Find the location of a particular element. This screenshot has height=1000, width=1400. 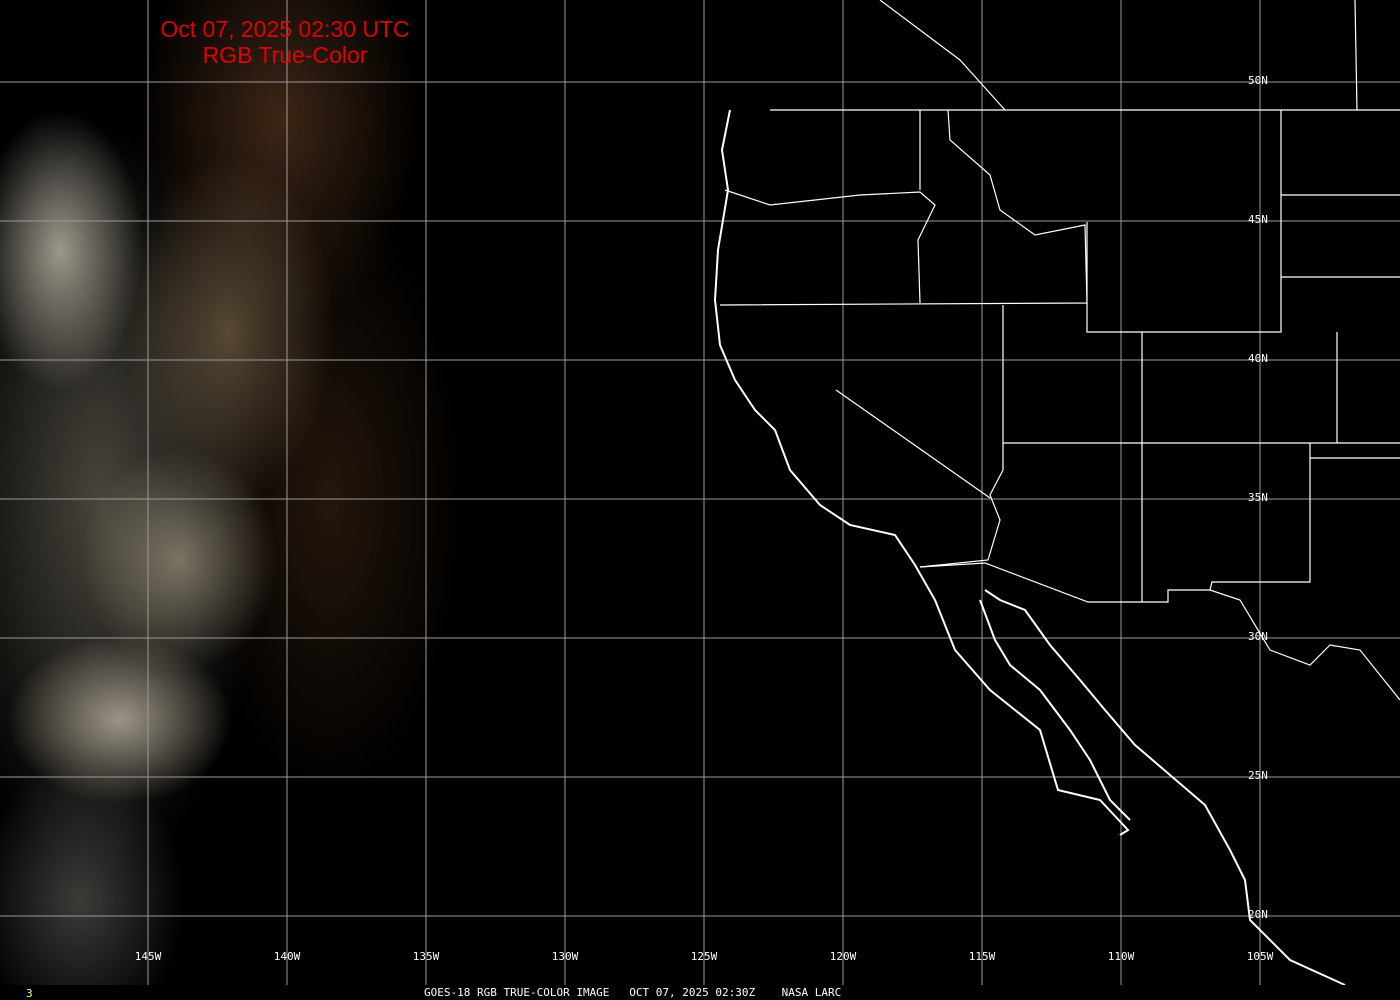

frame-number: 3 is located at coordinates (29, 993).